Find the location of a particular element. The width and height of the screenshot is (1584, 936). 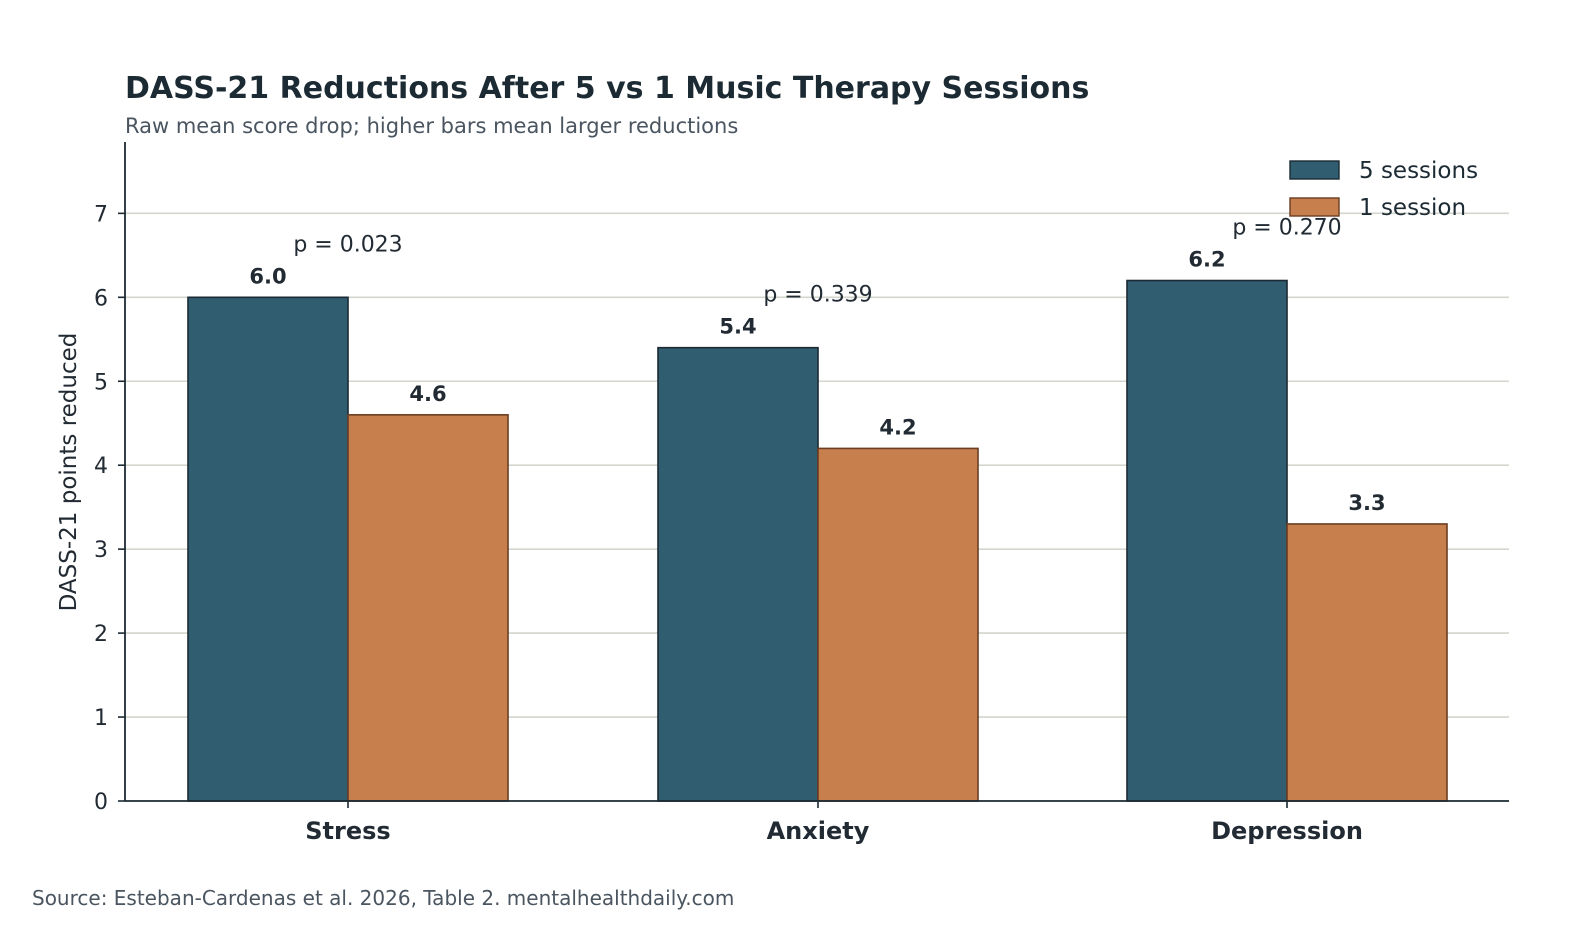

p-value-annotation: p = 0.270 is located at coordinates (1286, 228).